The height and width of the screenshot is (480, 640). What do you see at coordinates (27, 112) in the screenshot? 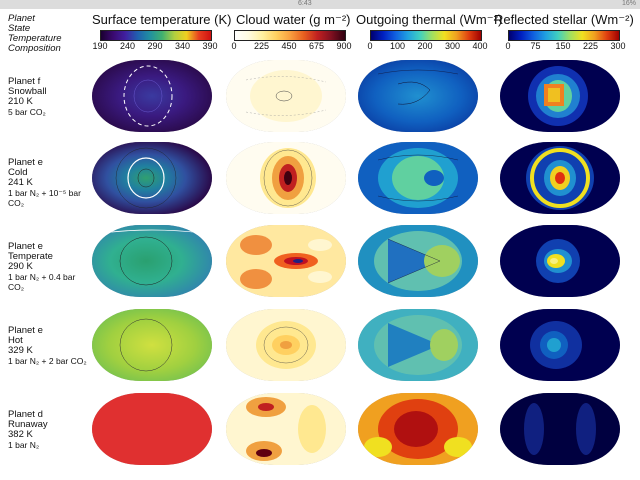
I see `row-composition: 5 bar CO₂` at bounding box center [27, 112].